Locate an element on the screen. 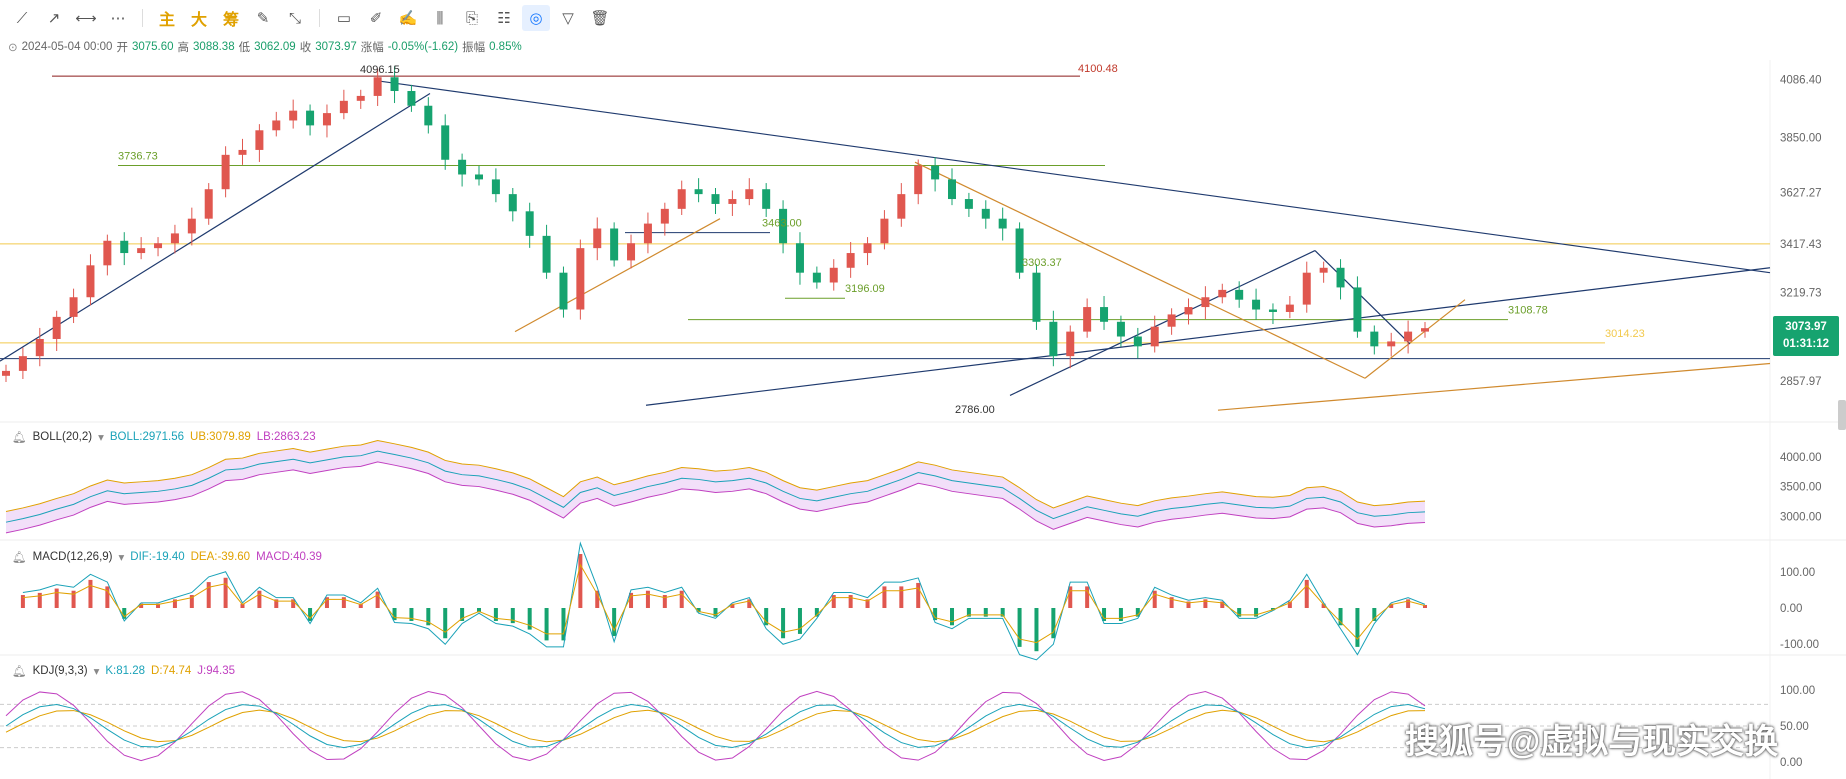  boll-value: BOLL:2971.56 is located at coordinates (147, 437).